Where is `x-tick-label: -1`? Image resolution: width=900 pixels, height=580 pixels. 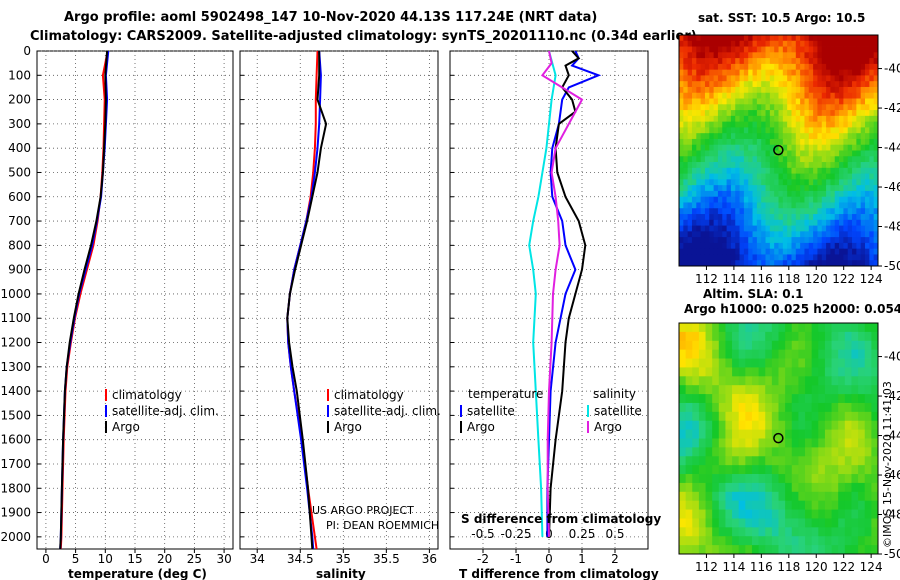
x-tick-label: -1 is located at coordinates (516, 559).